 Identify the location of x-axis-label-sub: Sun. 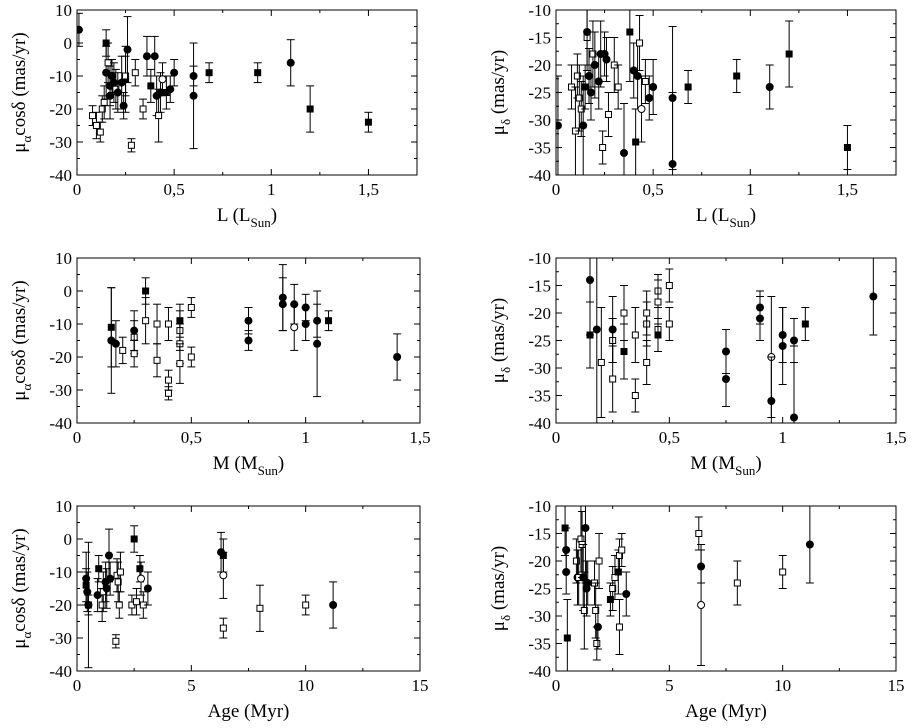
(261, 222).